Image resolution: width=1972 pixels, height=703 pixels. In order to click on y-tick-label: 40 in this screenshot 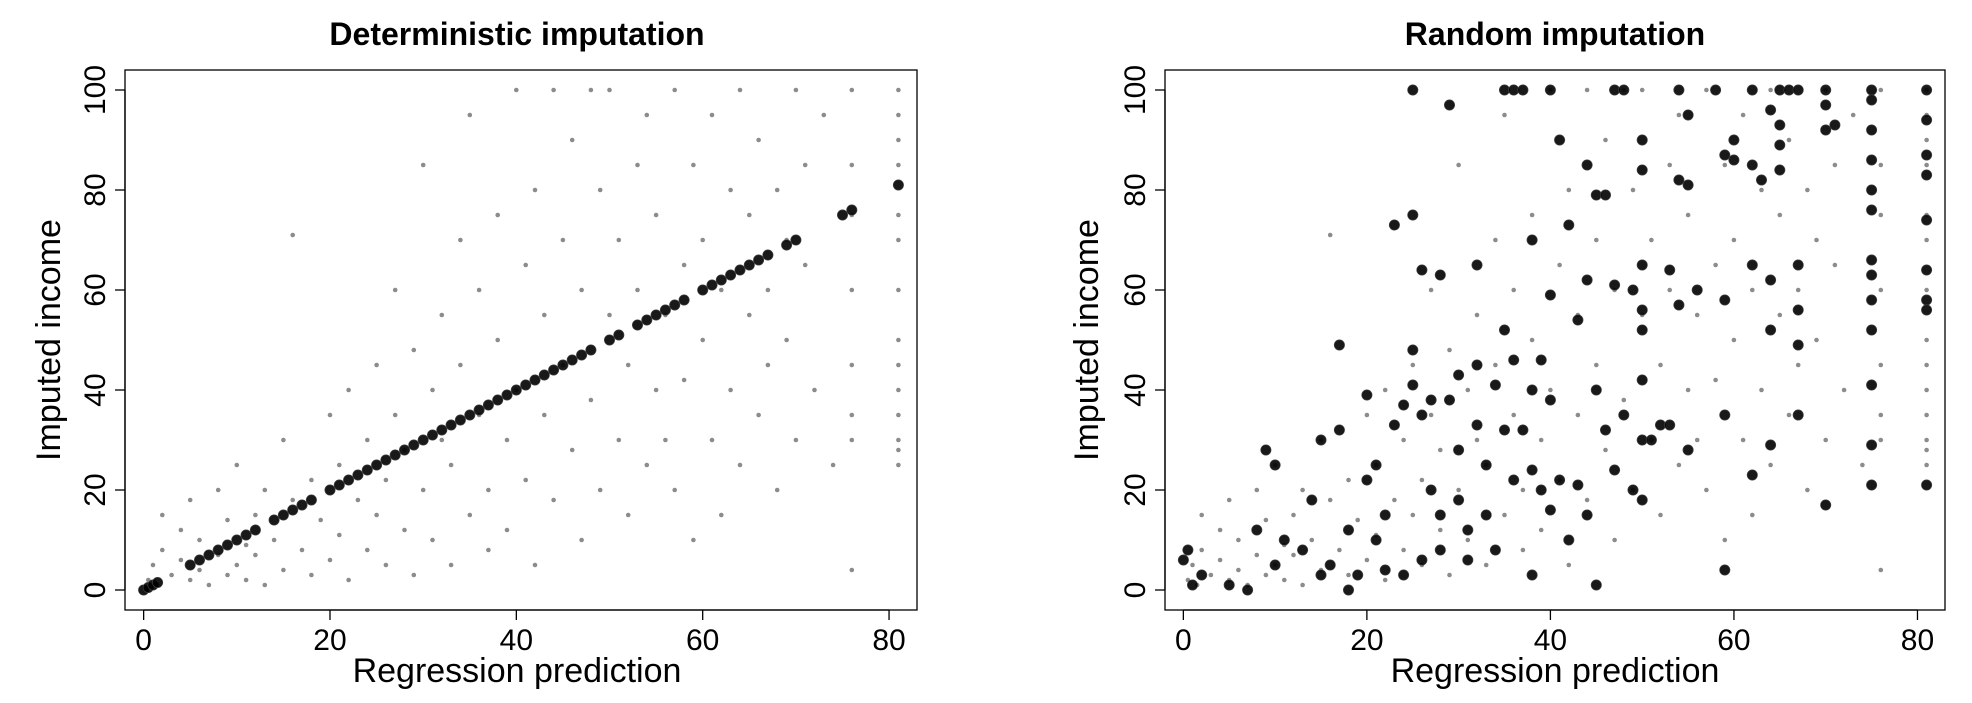, I will do `click(1135, 389)`.